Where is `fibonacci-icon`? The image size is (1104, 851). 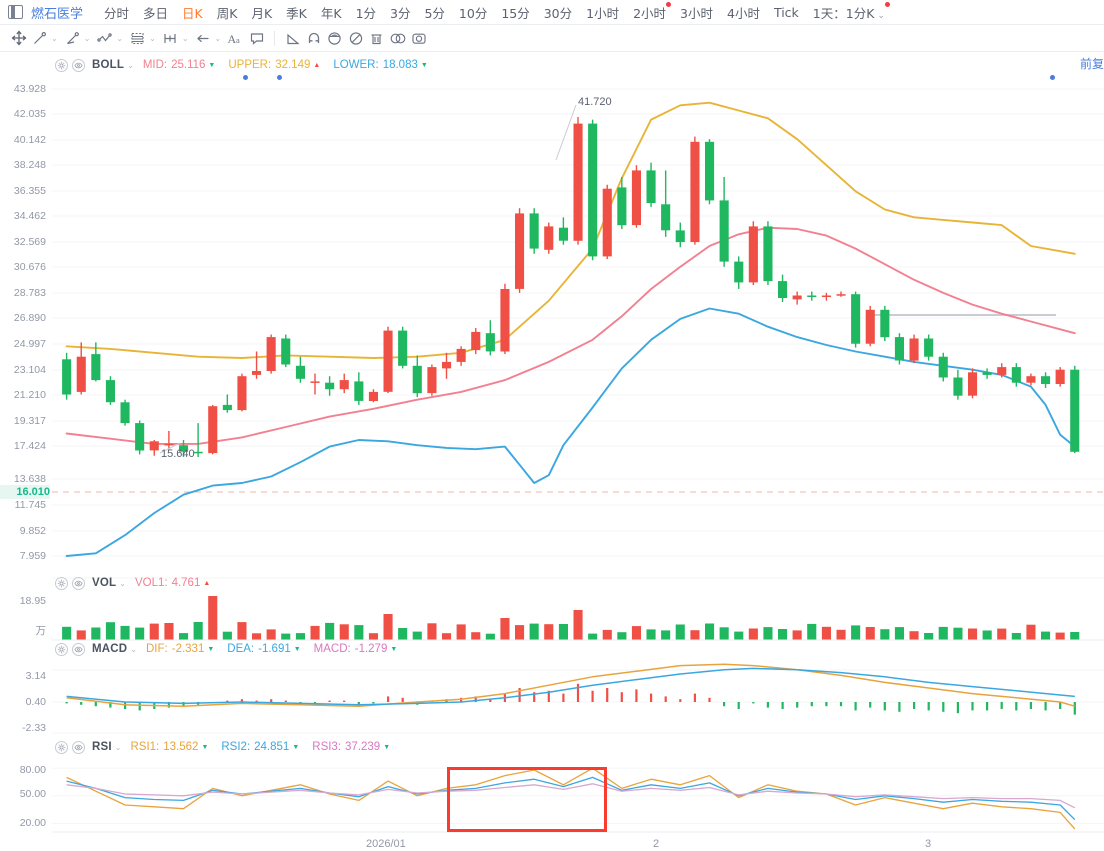 fibonacci-icon is located at coordinates (137, 38).